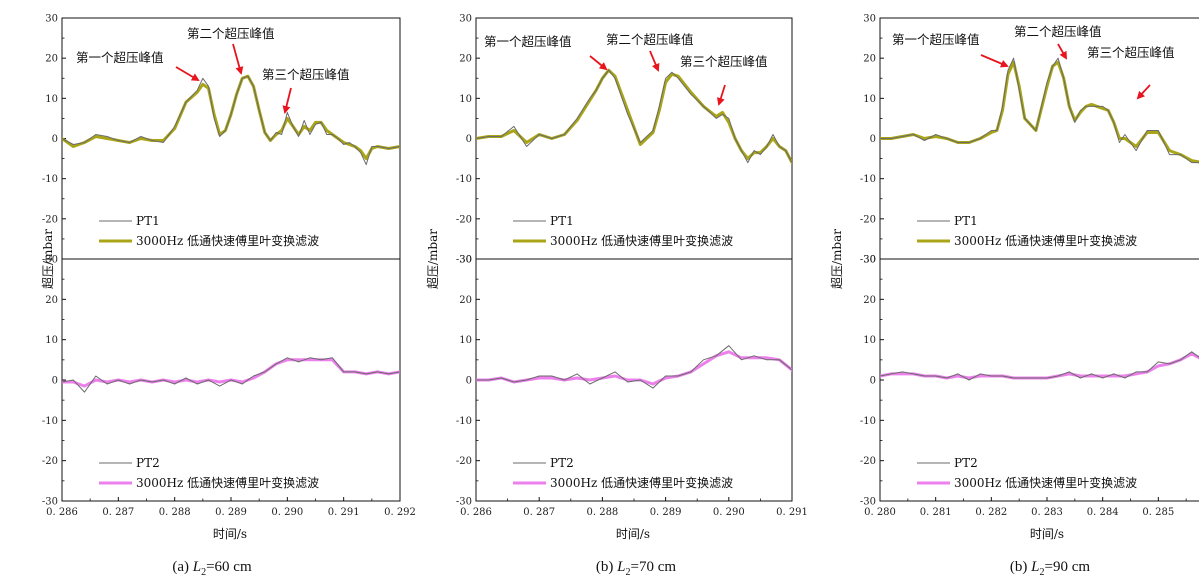 The width and height of the screenshot is (1199, 579). Describe the element at coordinates (991, 512) in the screenshot. I see `x-tick-label: 0. 282` at that location.